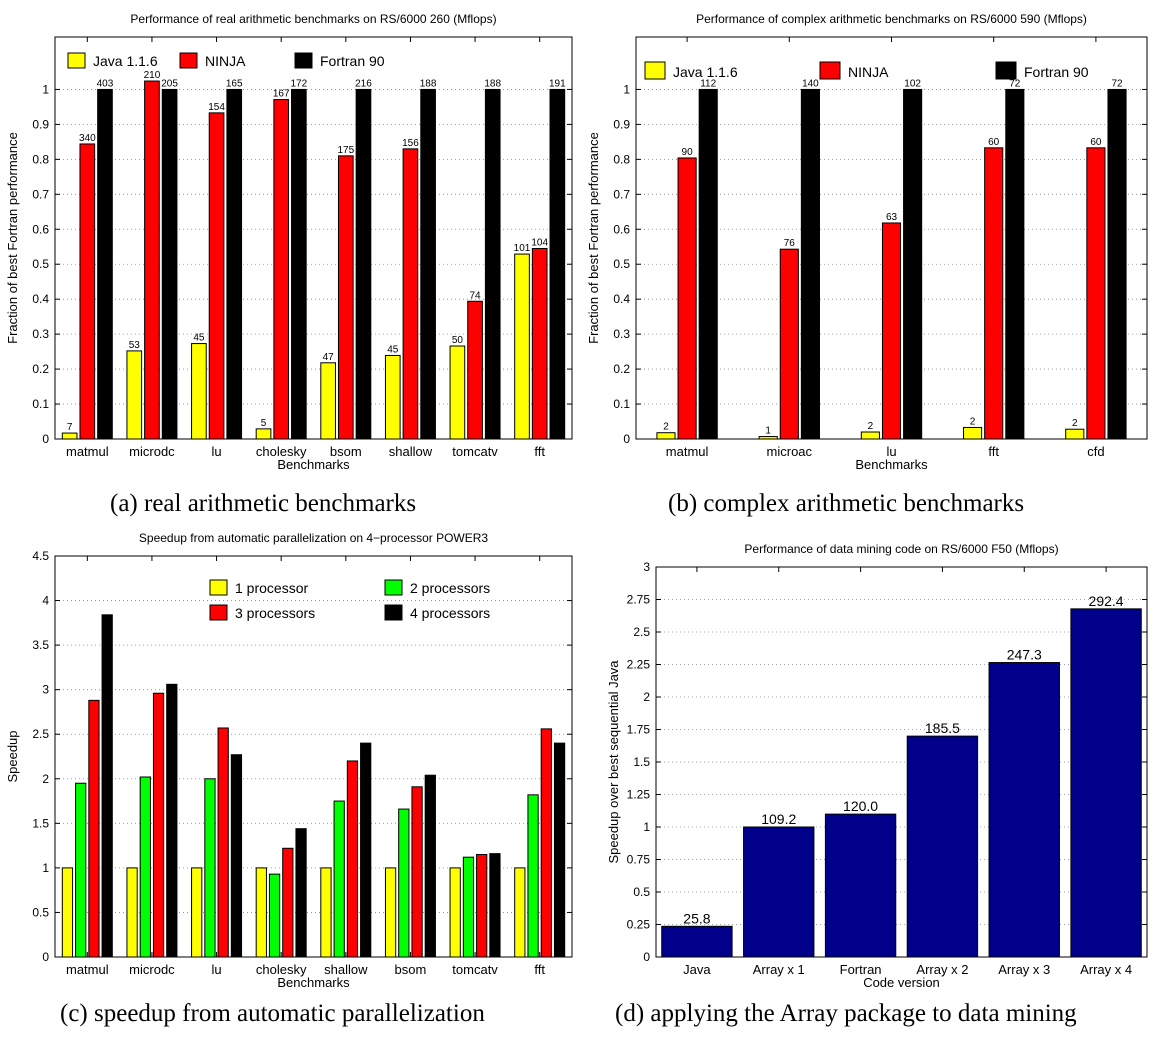 The width and height of the screenshot is (1160, 1040). I want to click on chart-b-ytick-label: 0.6, so click(621, 229).